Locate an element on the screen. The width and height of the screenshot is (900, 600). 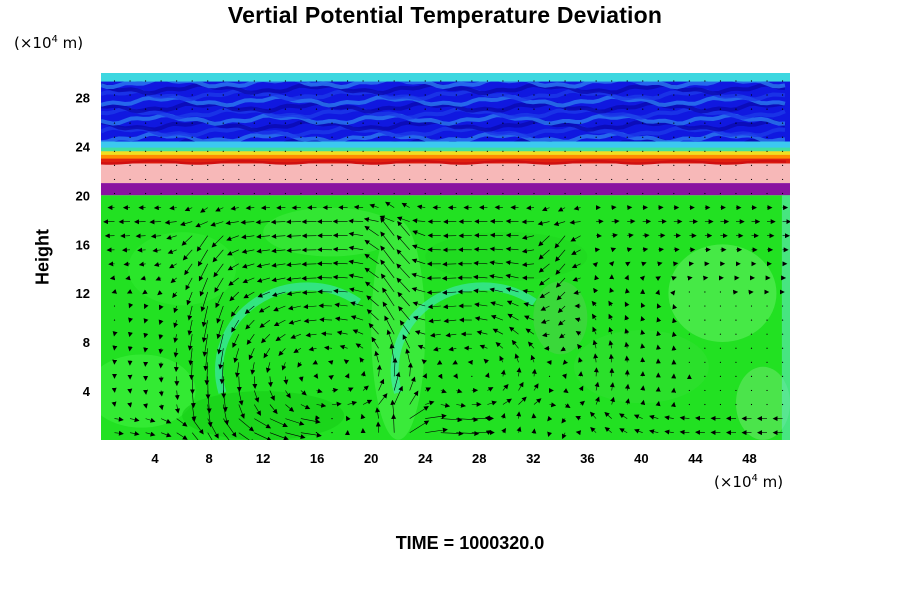
layer-purple-band is located at coordinates (445, 189).